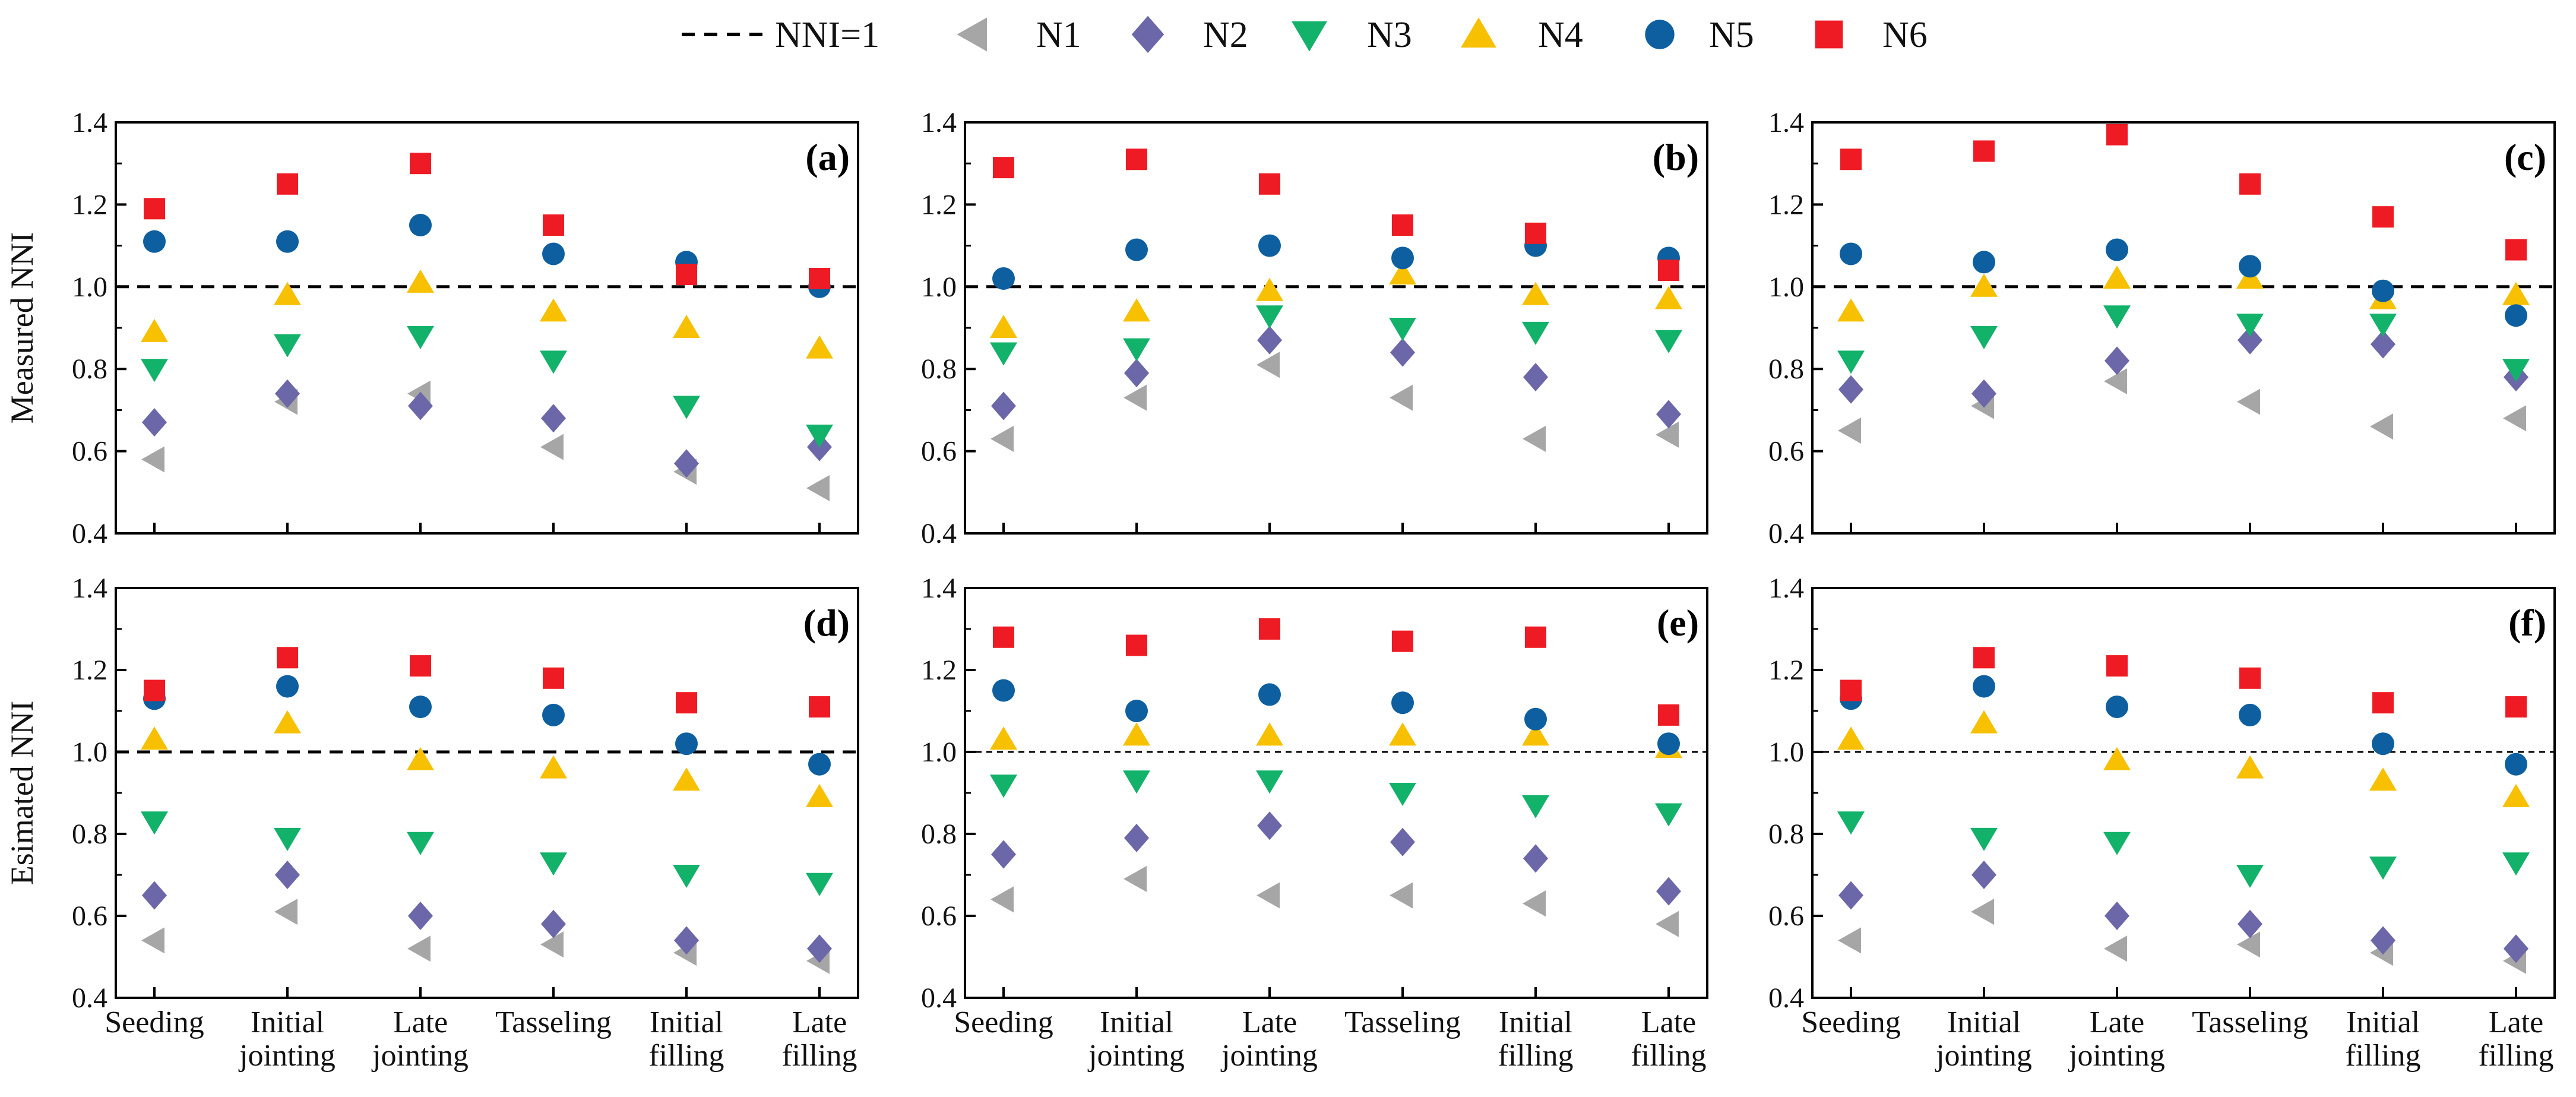 The width and height of the screenshot is (2576, 1097). What do you see at coordinates (89, 204) in the screenshot?
I see `y-tick-label: 1.2` at bounding box center [89, 204].